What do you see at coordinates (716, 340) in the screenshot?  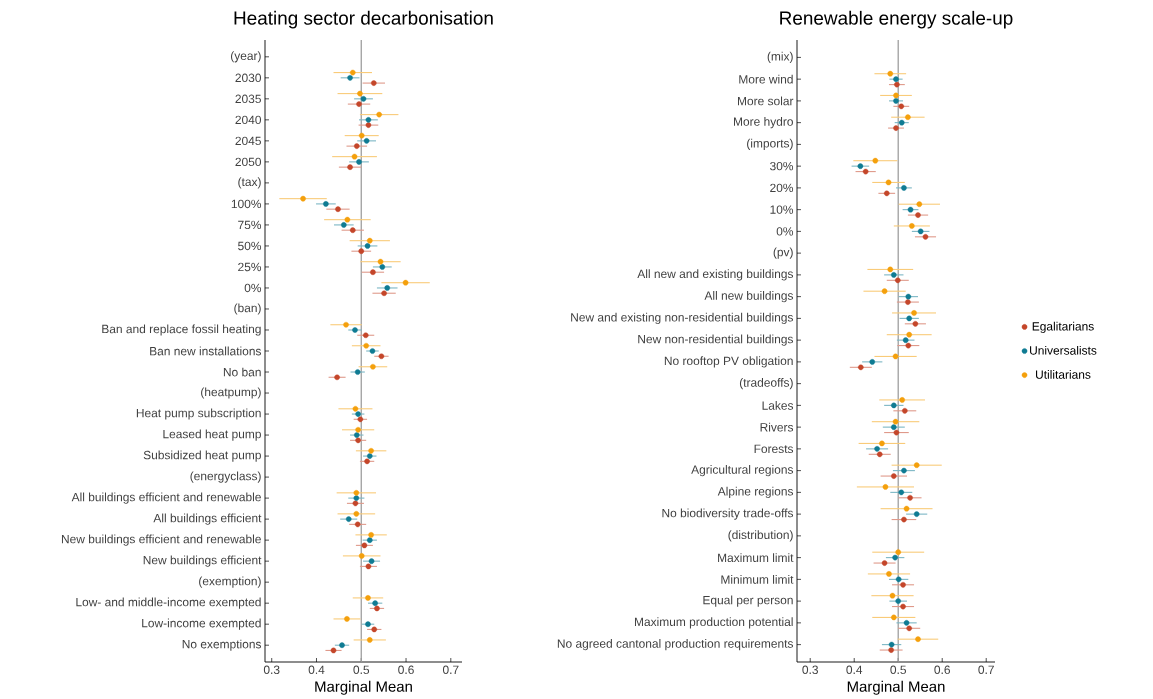 I see `y-tick-label: New non-residential buildings` at bounding box center [716, 340].